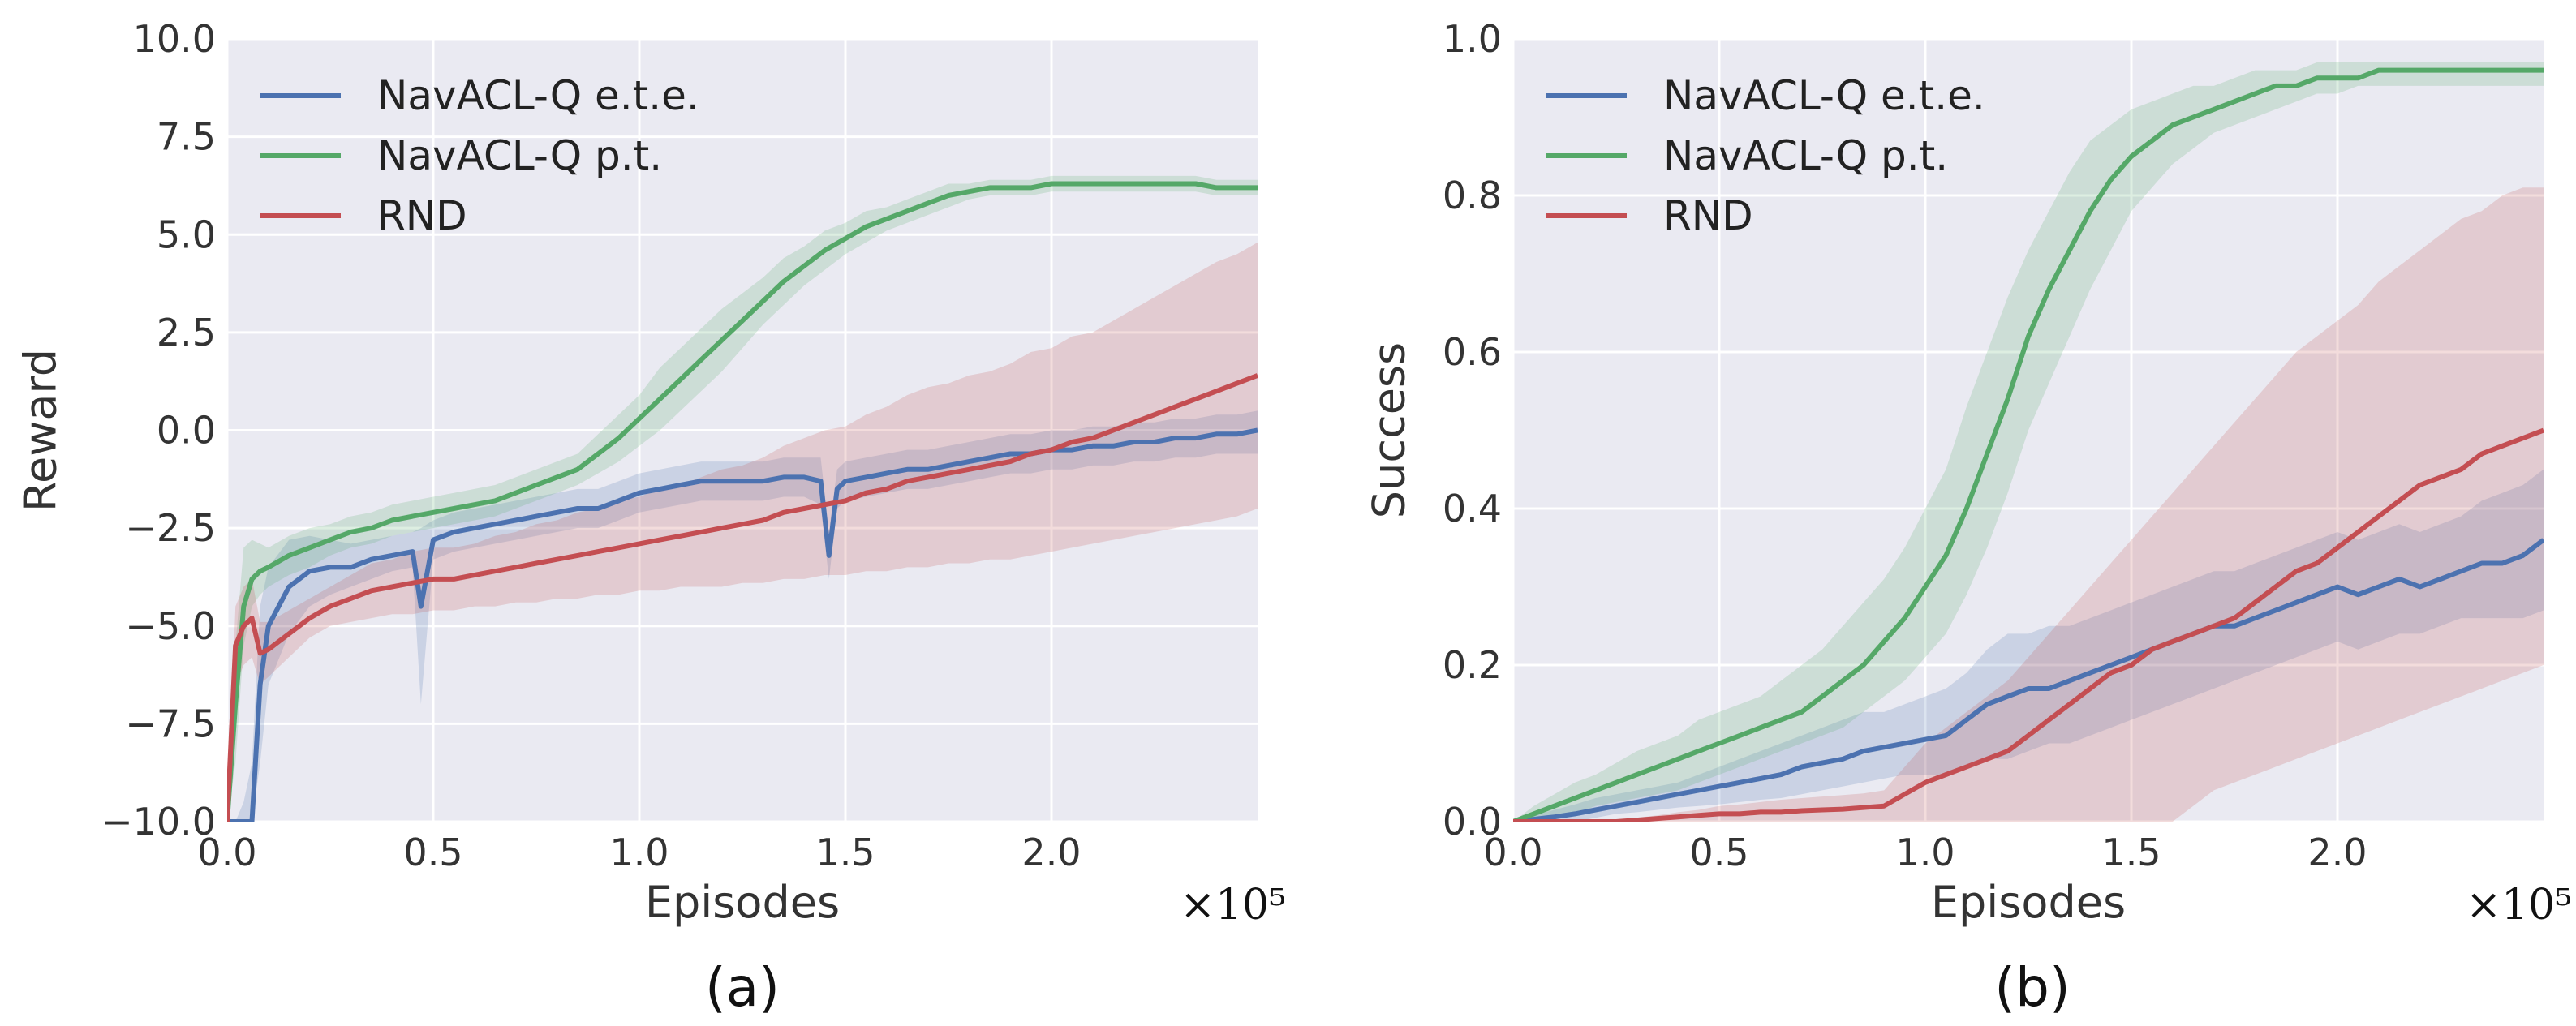  I want to click on y-tick-label: −2.5, so click(170, 528).